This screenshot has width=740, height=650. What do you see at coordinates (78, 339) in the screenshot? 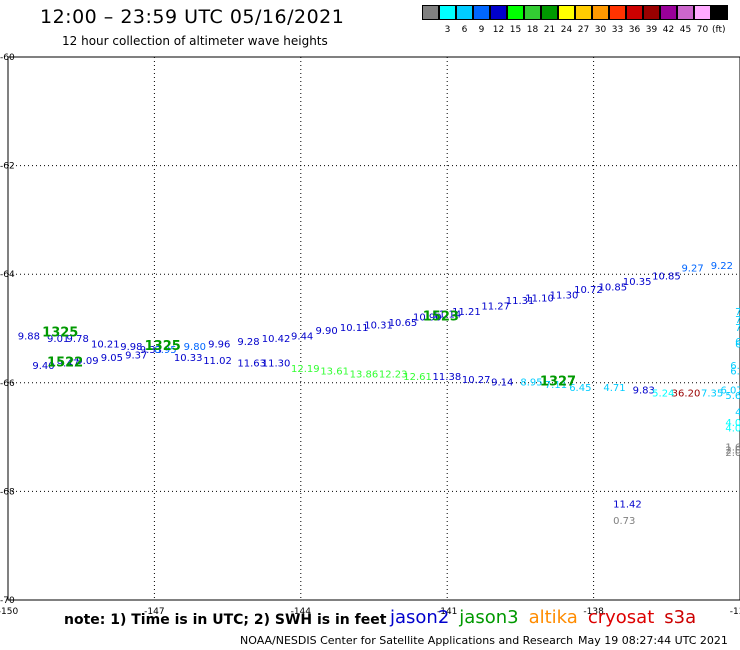
I see `wave-height-value: 9.78` at bounding box center [78, 339].